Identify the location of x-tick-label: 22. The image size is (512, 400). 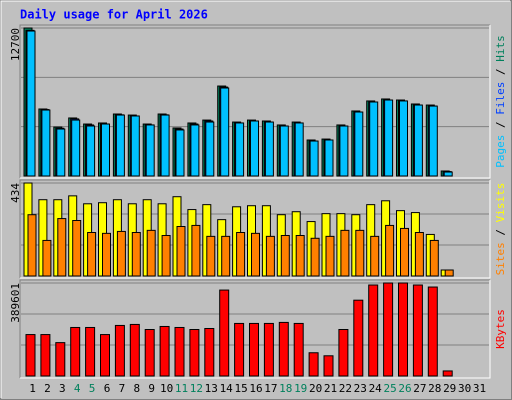
(345, 388).